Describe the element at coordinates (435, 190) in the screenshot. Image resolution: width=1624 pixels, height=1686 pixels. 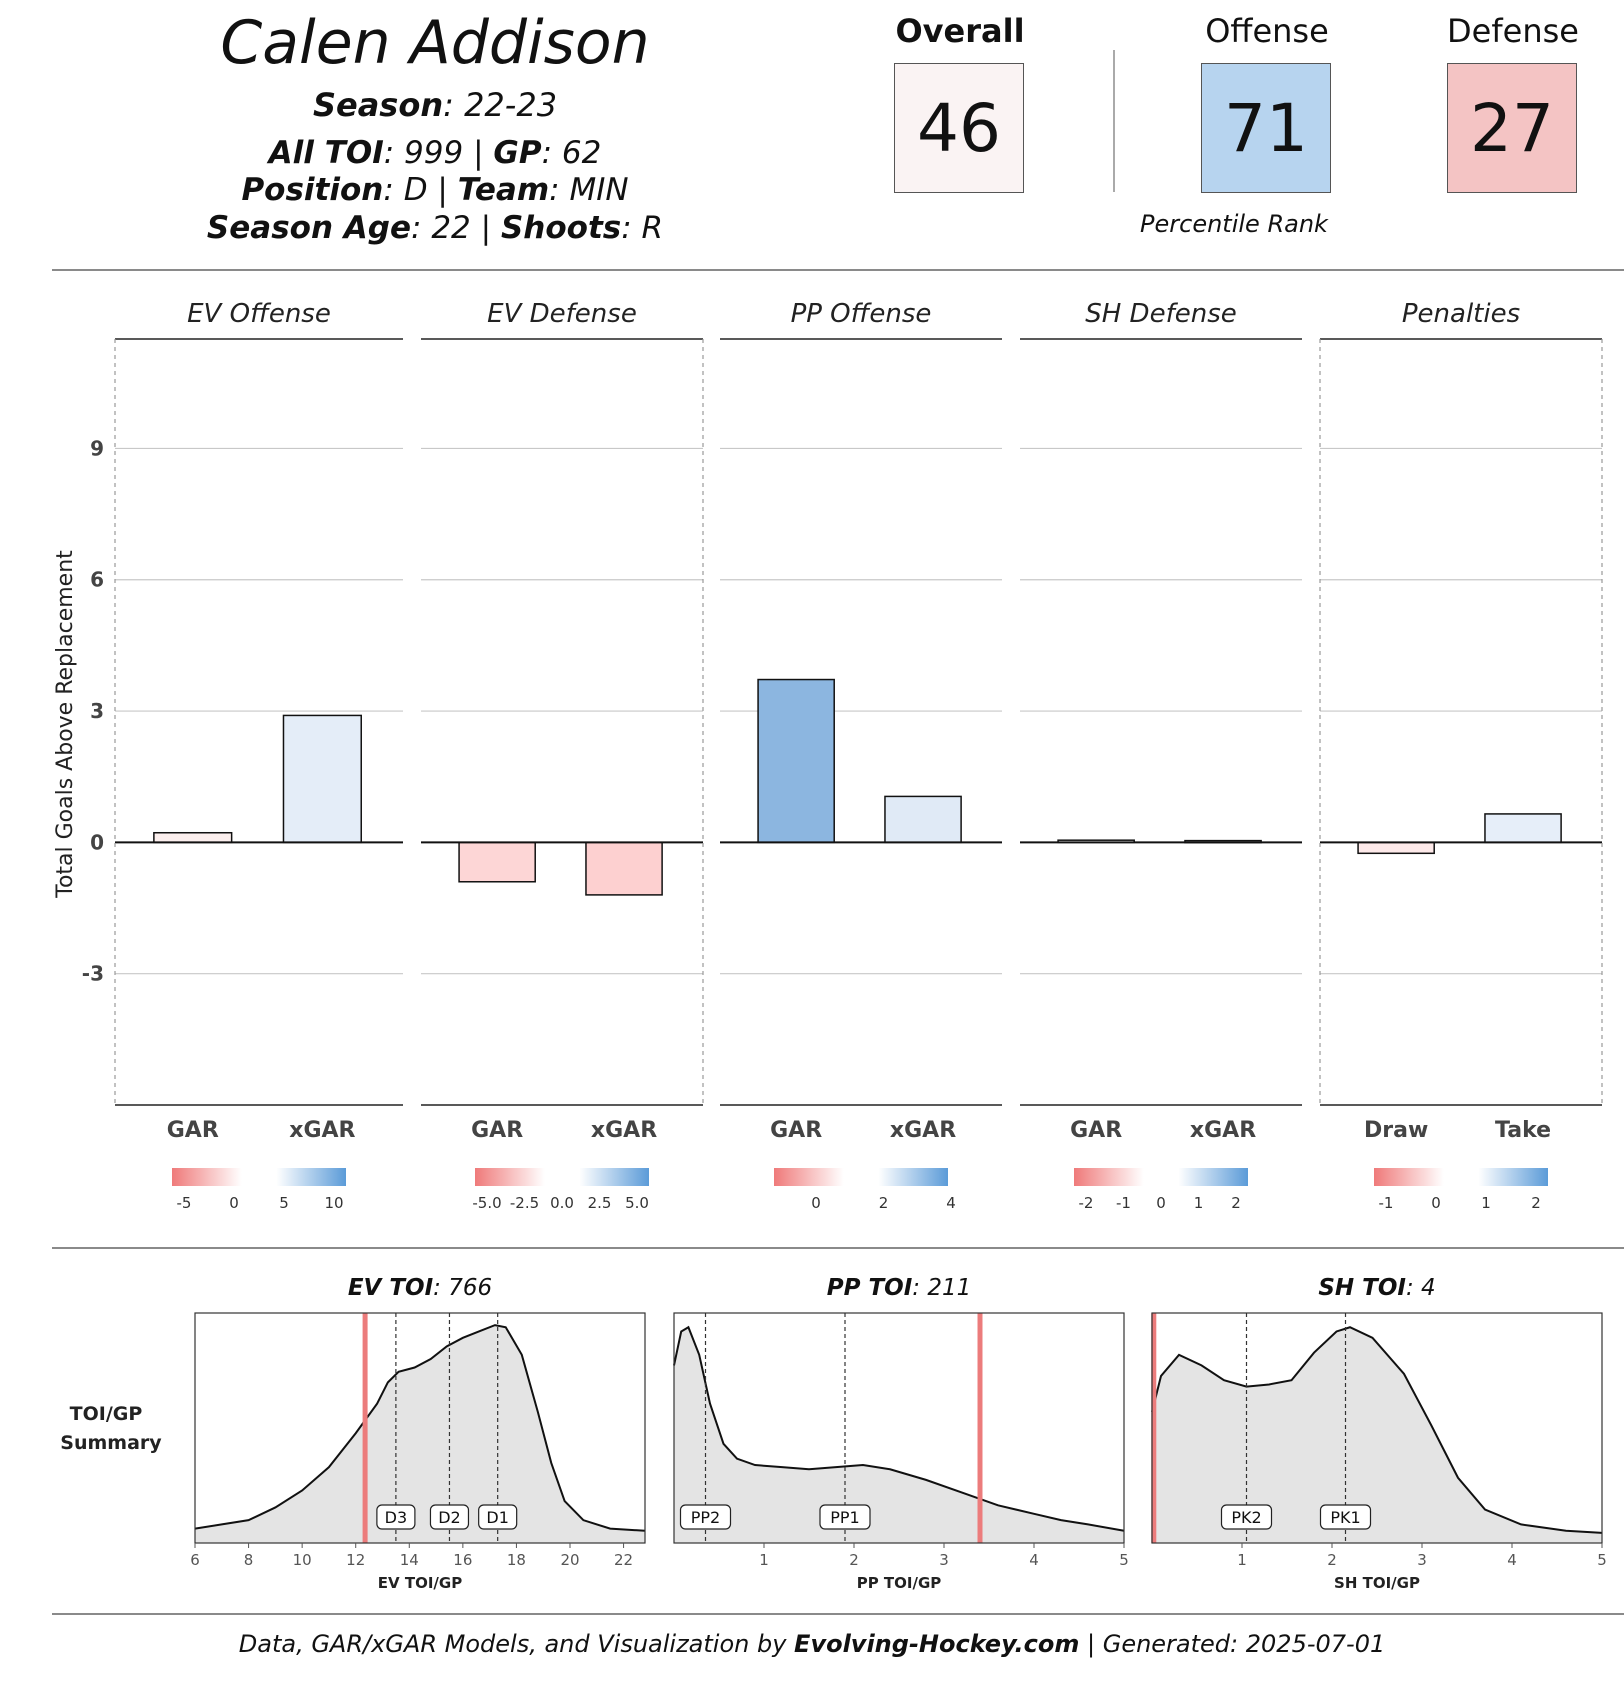
I see `position-team-line: Position: D | Team: MIN` at that location.